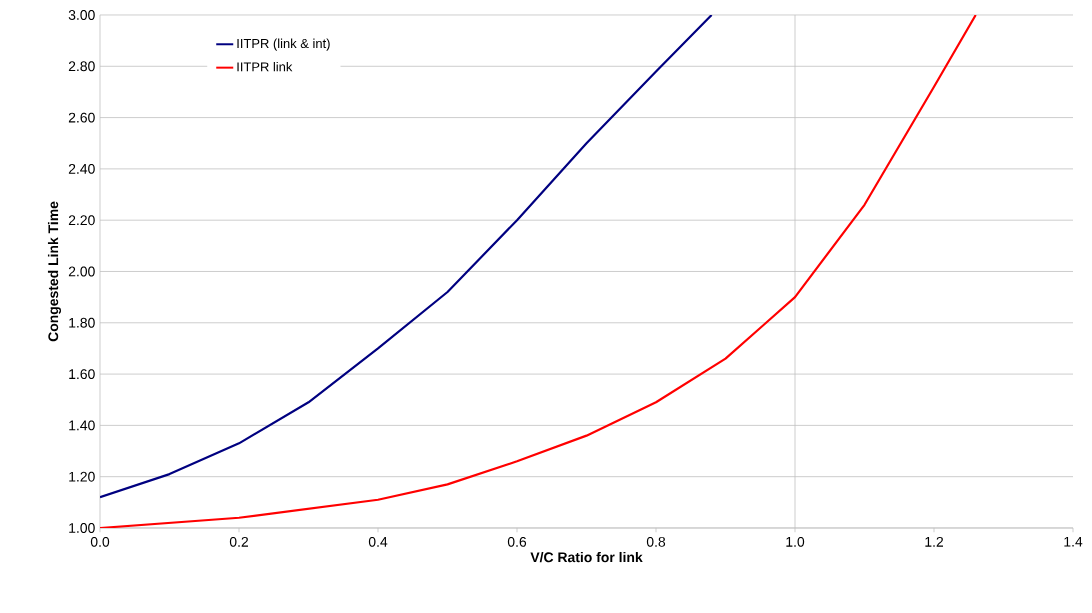 The image size is (1092, 613). I want to click on x-tick-label: 0.4, so click(378, 541).